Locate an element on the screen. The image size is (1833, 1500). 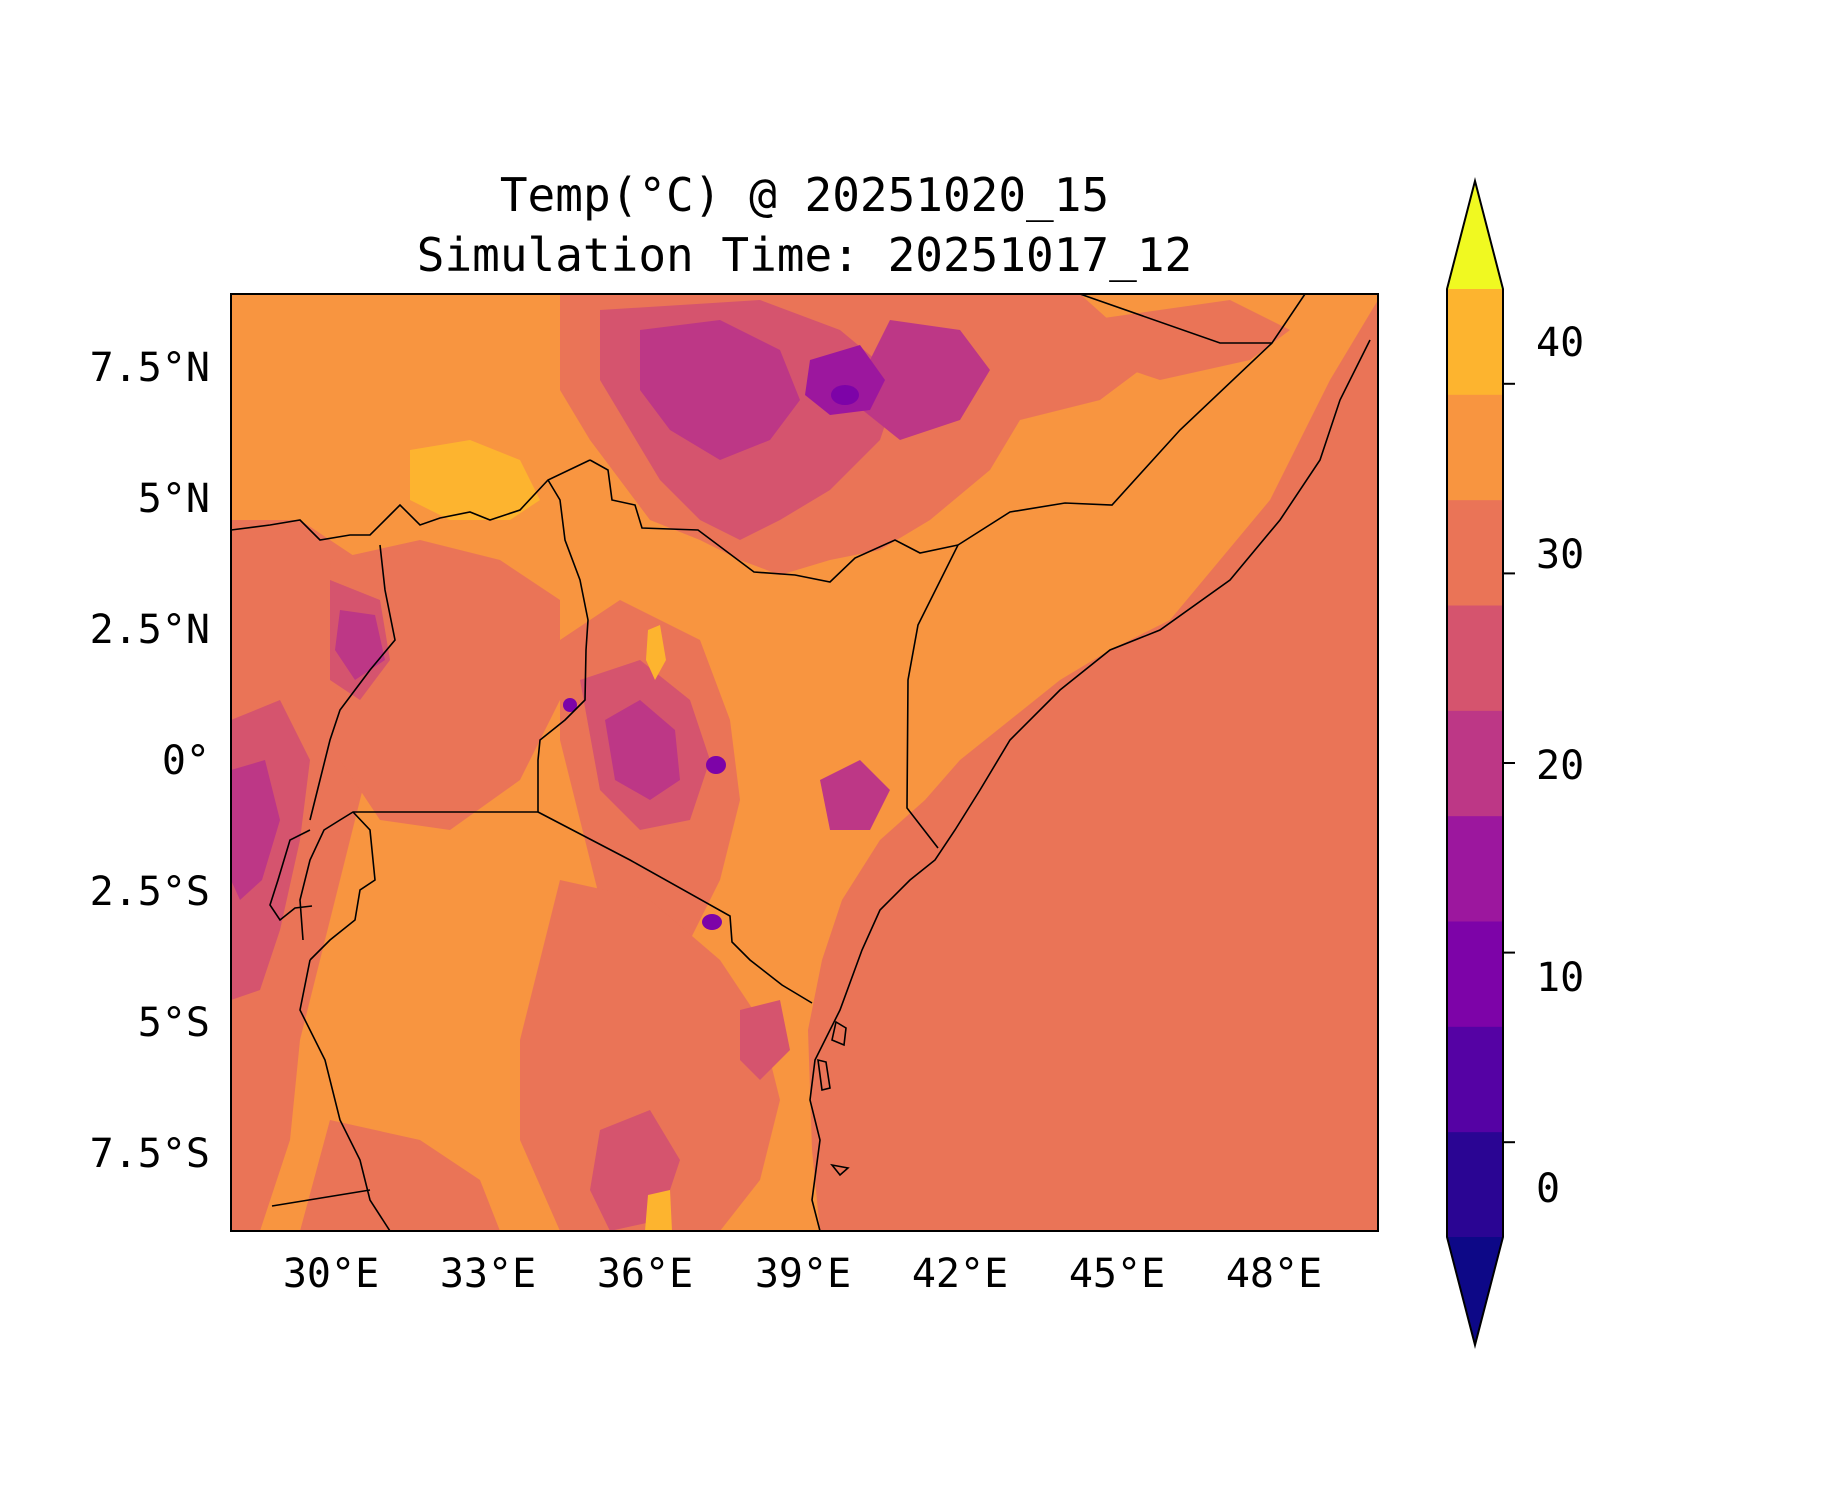
colorbar-tick: 40 is located at coordinates (1560, 343).